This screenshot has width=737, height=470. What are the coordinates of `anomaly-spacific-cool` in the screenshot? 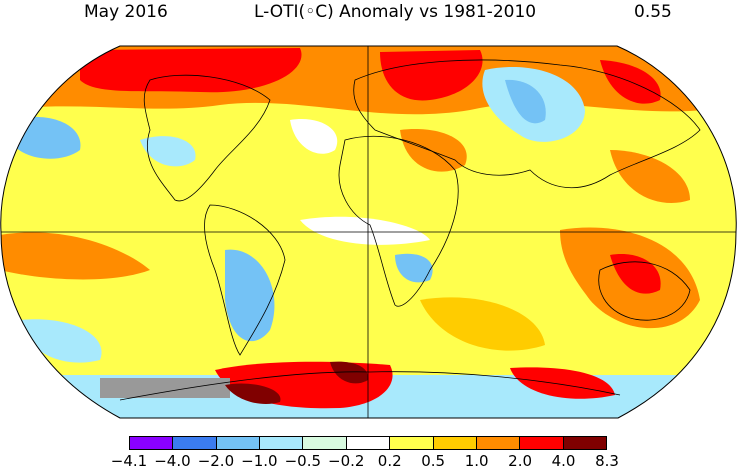 It's located at (61, 341).